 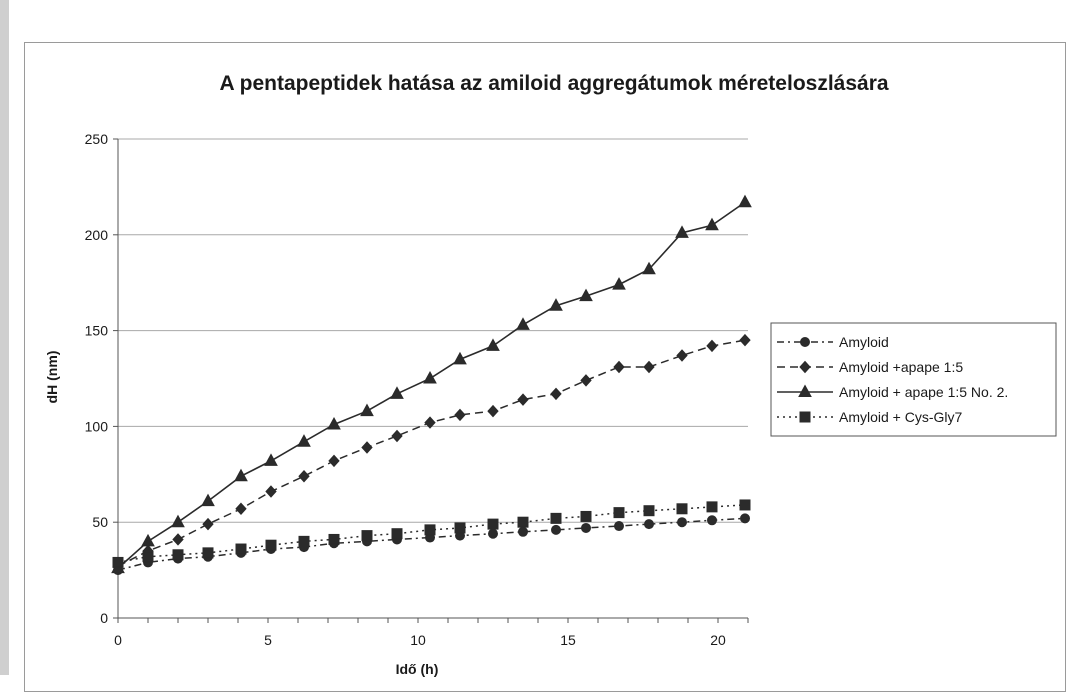 What do you see at coordinates (864, 342) in the screenshot?
I see `legend-label: Amyloid` at bounding box center [864, 342].